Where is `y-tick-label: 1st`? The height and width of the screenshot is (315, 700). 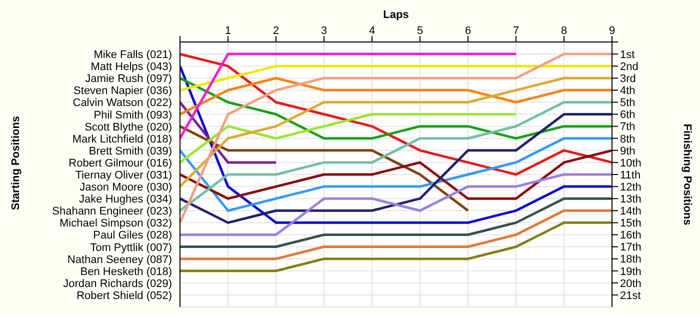
y-tick-label: 1st is located at coordinates (627, 54).